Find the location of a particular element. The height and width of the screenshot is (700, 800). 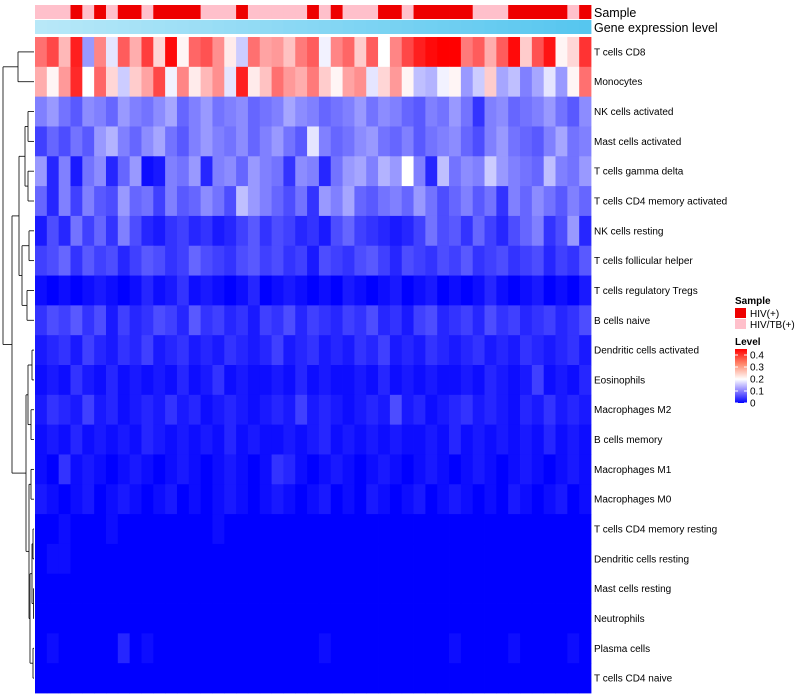

row-label: Macrophages M0 is located at coordinates (633, 500).